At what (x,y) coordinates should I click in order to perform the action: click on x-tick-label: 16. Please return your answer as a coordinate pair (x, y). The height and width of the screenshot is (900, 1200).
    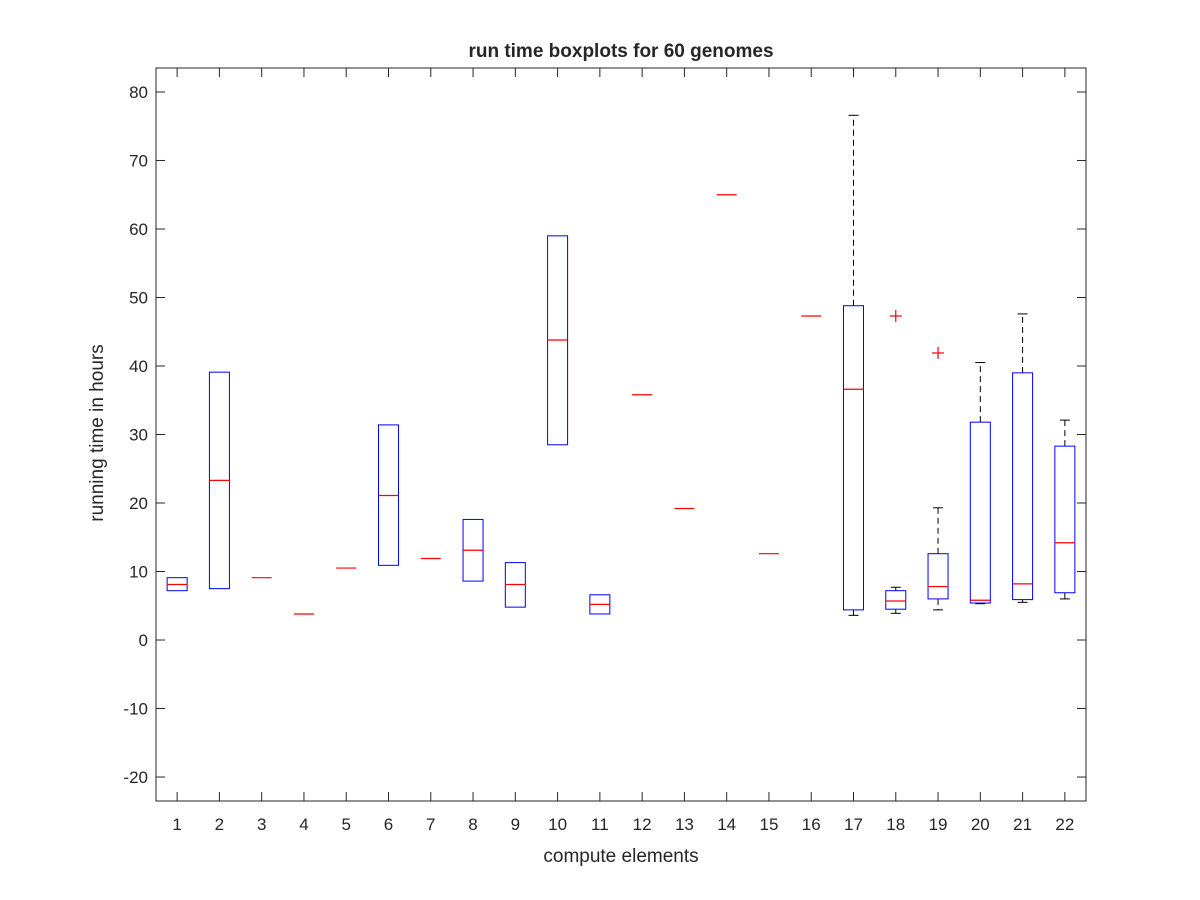
    Looking at the image, I should click on (811, 824).